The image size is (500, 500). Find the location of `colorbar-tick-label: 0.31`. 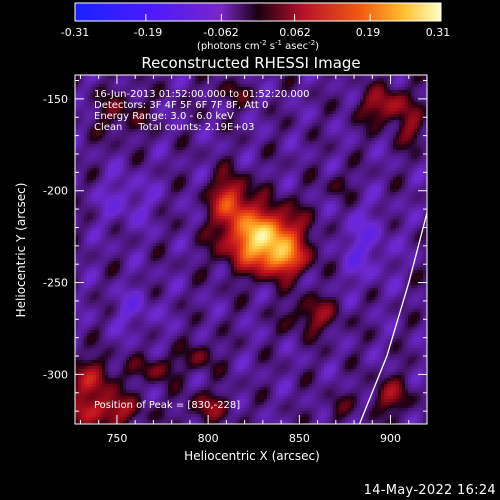

colorbar-tick-label: 0.31 is located at coordinates (438, 32).